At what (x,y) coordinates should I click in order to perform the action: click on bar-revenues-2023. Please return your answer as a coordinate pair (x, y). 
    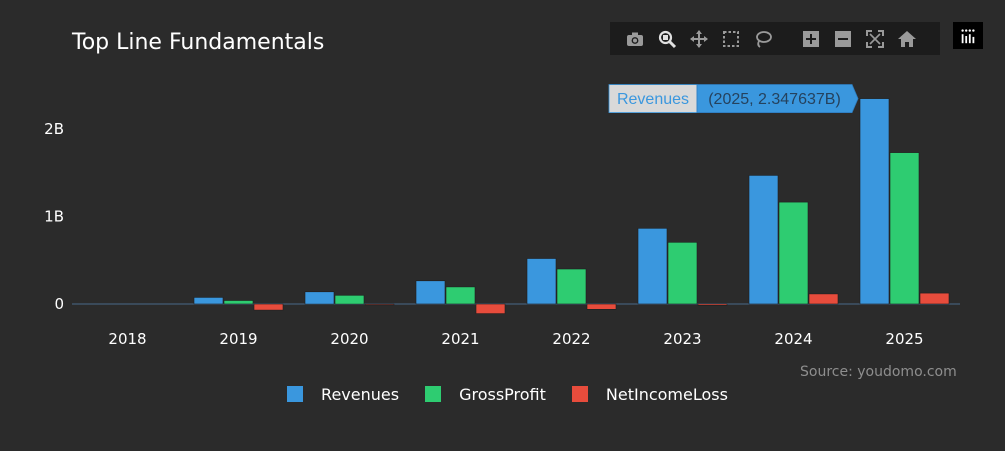
    Looking at the image, I should click on (652, 266).